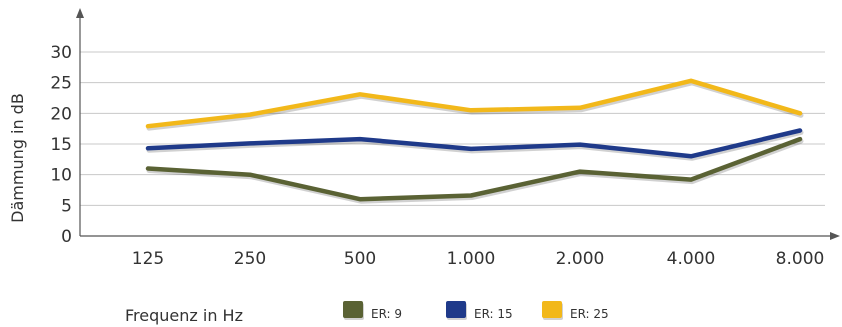 This screenshot has height=327, width=842. What do you see at coordinates (66, 237) in the screenshot?
I see `y-tick-label: 0` at bounding box center [66, 237].